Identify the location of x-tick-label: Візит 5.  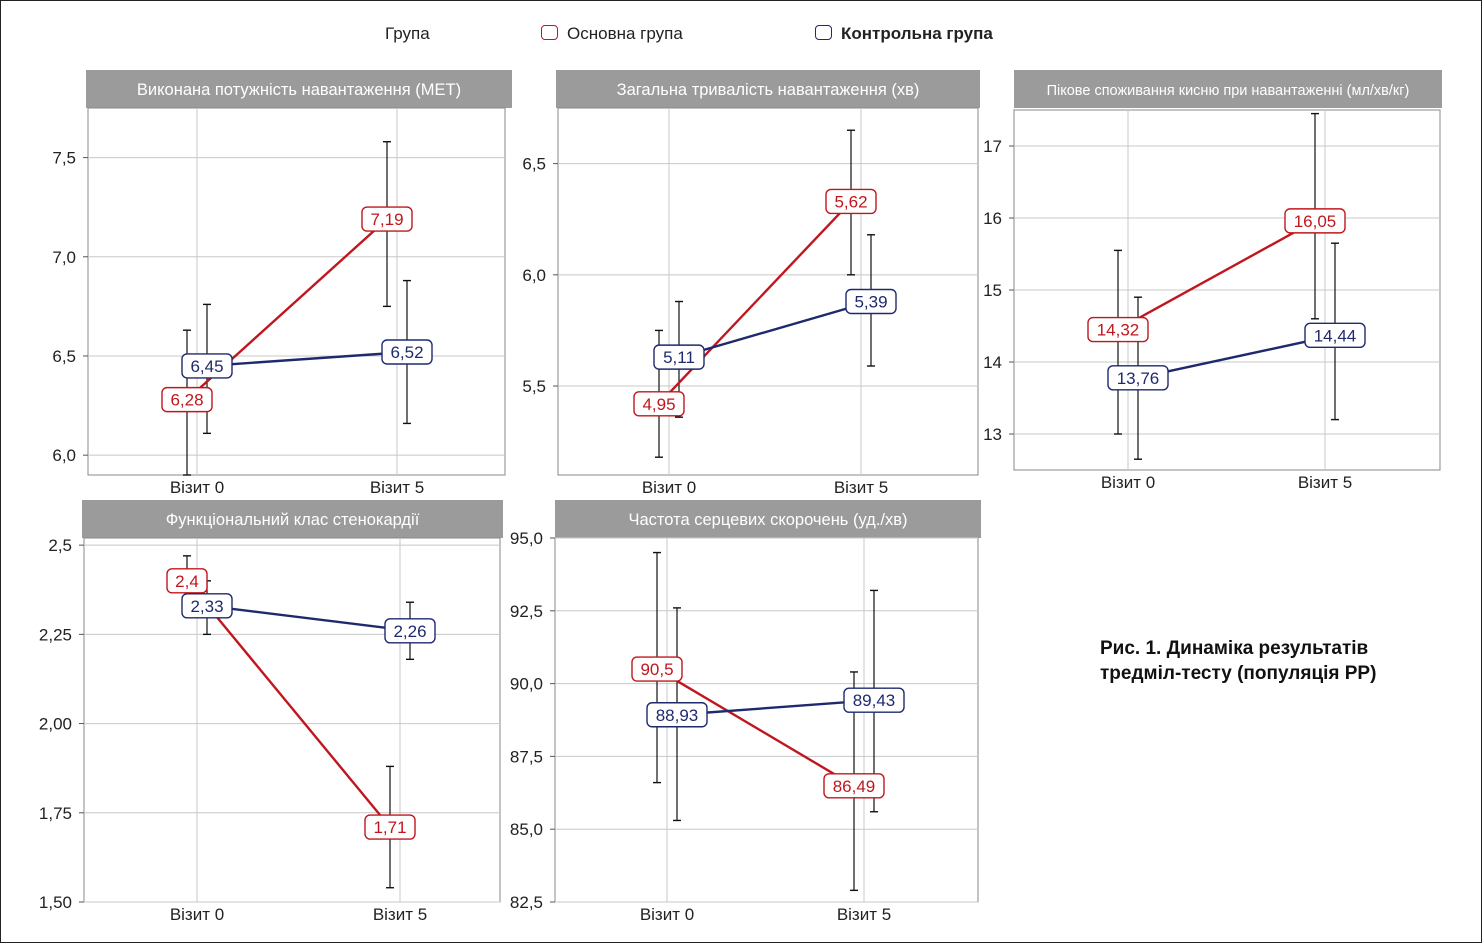
(397, 487).